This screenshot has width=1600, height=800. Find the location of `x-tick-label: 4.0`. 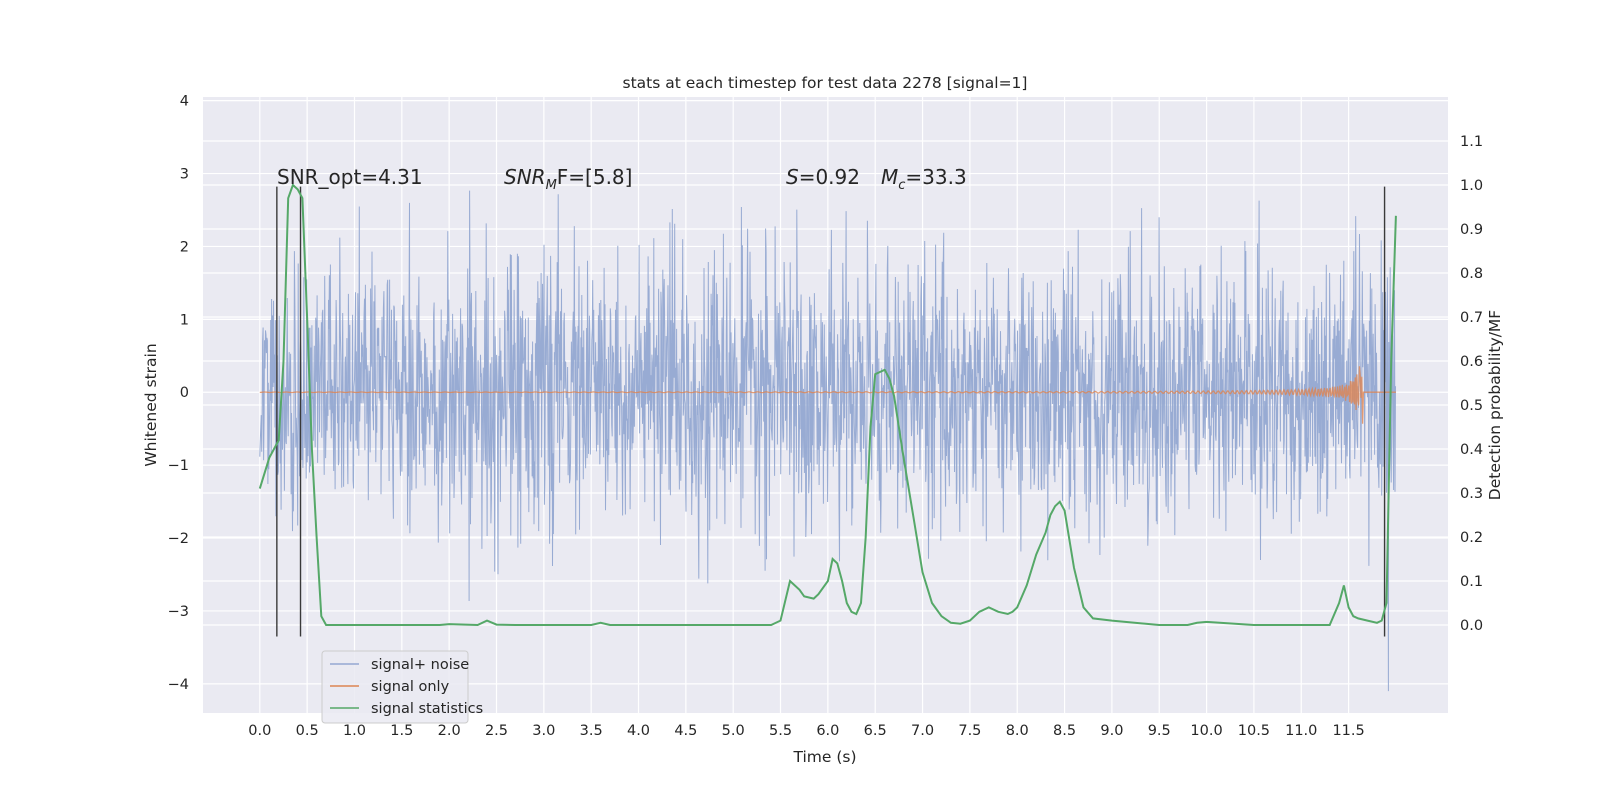

x-tick-label: 4.0 is located at coordinates (638, 731).